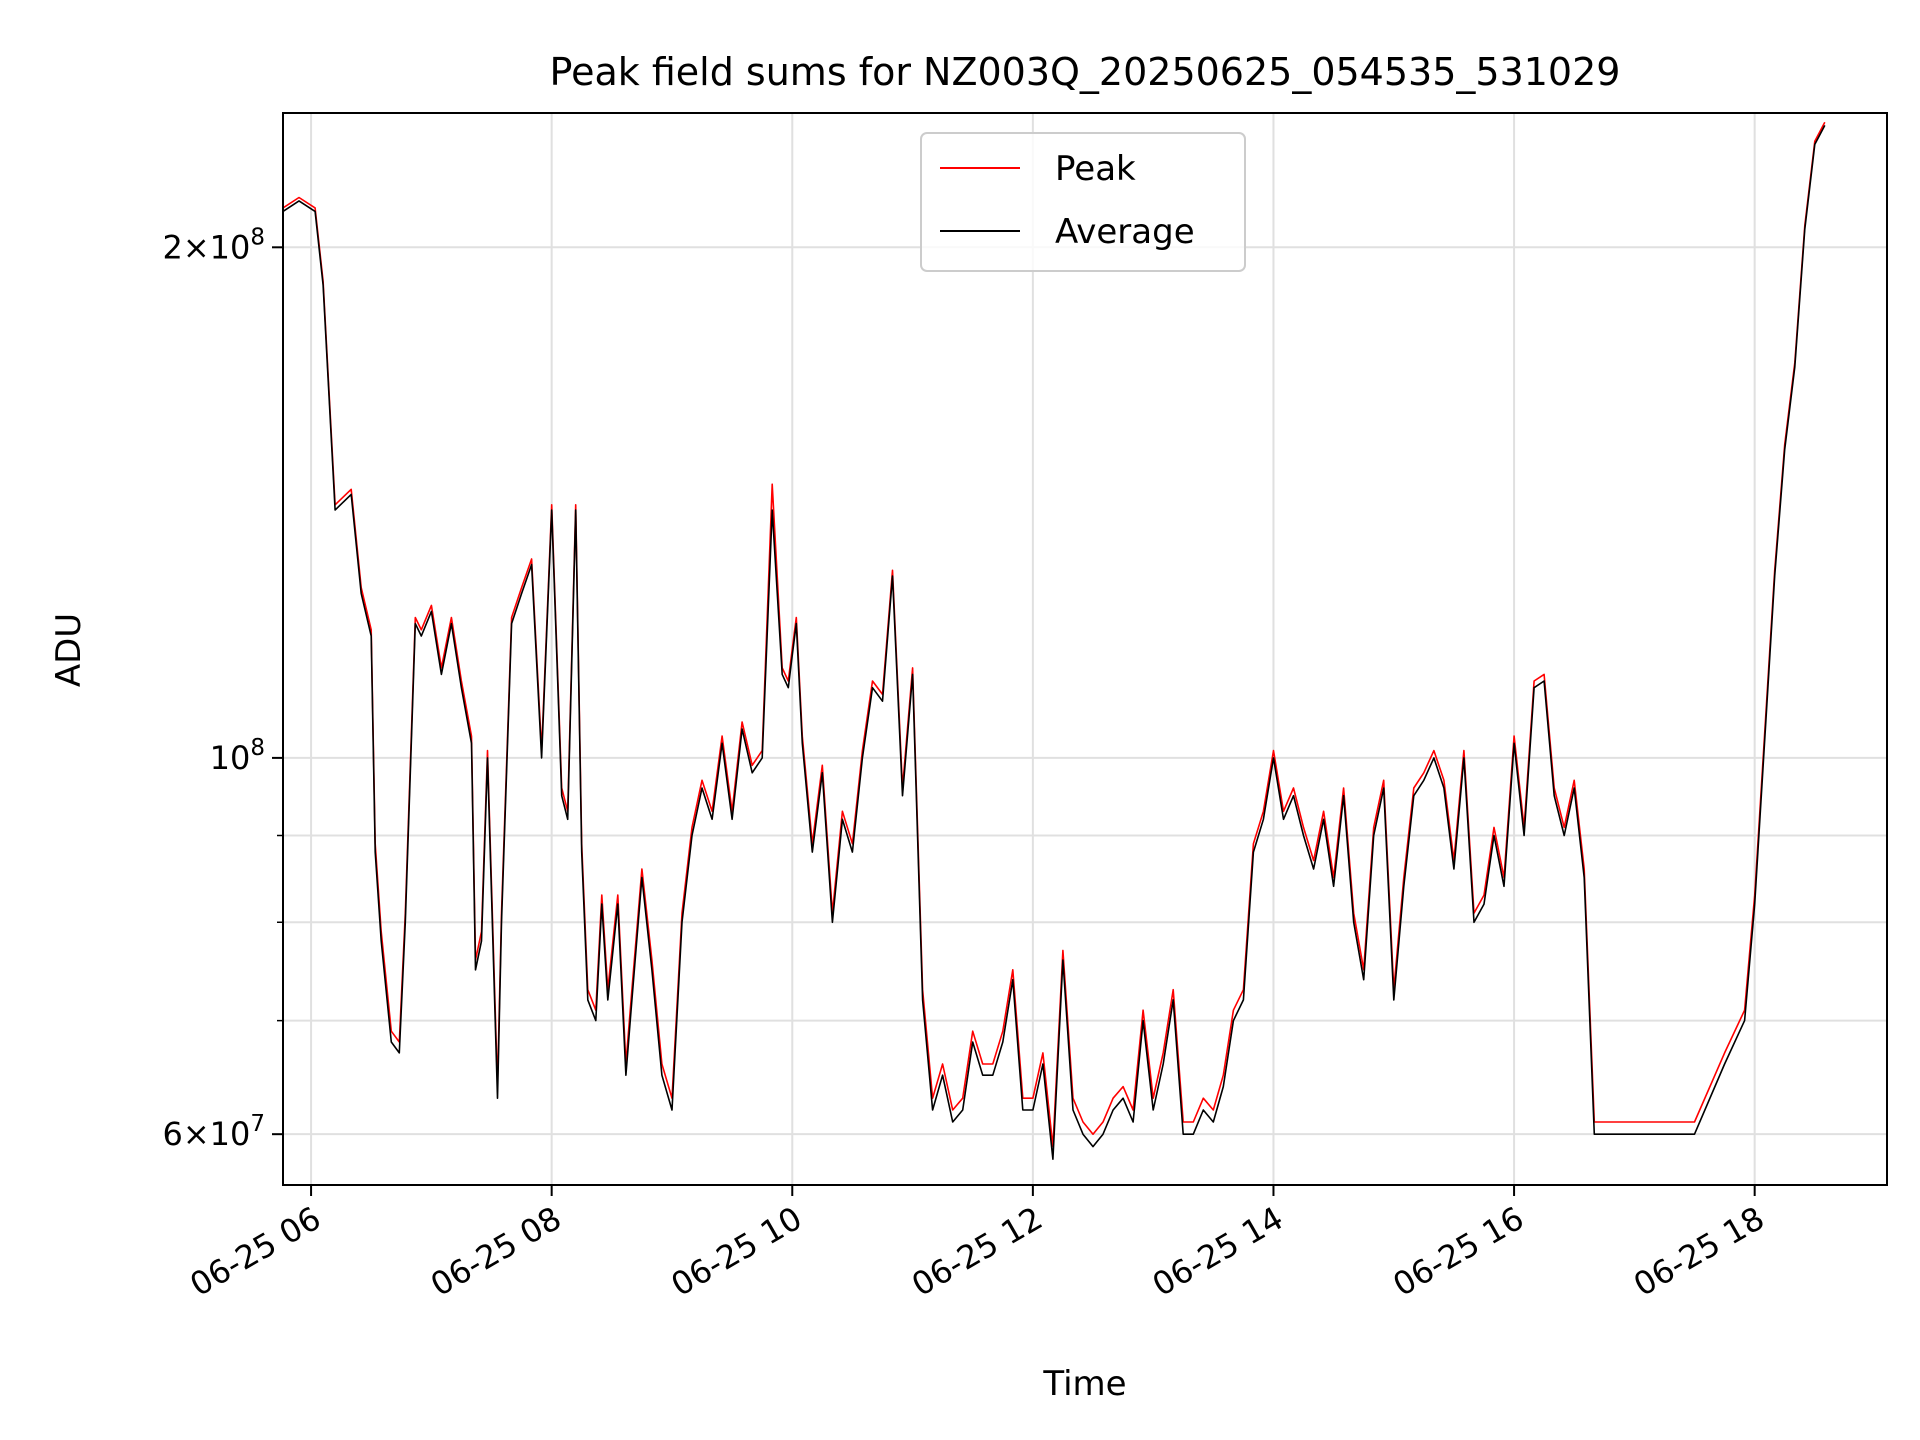  Describe the element at coordinates (1083, 202) in the screenshot. I see `legend: Peak Average` at that location.